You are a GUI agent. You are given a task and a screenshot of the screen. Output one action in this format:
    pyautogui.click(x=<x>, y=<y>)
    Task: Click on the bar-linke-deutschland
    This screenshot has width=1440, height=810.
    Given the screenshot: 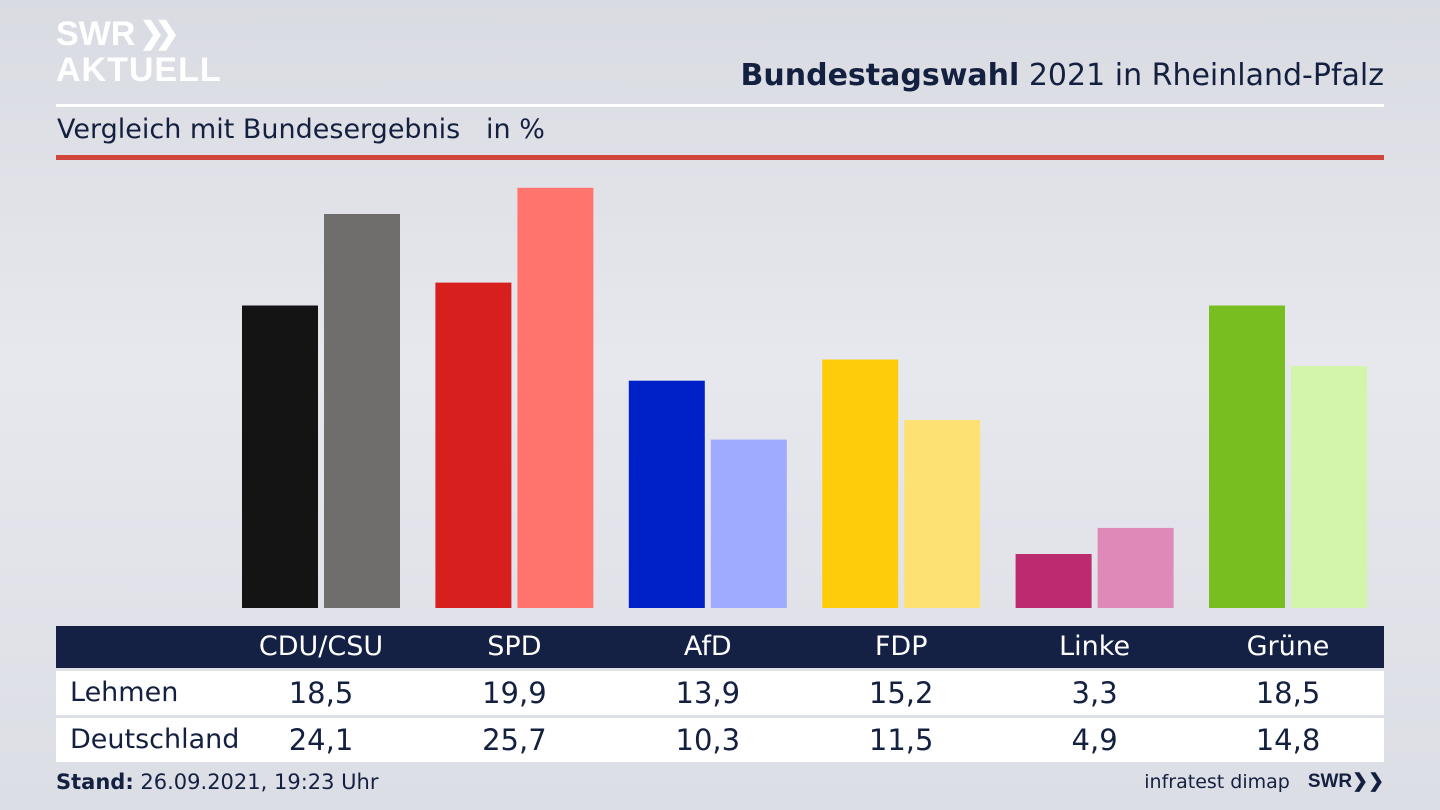 What is the action you would take?
    pyautogui.click(x=1135, y=567)
    